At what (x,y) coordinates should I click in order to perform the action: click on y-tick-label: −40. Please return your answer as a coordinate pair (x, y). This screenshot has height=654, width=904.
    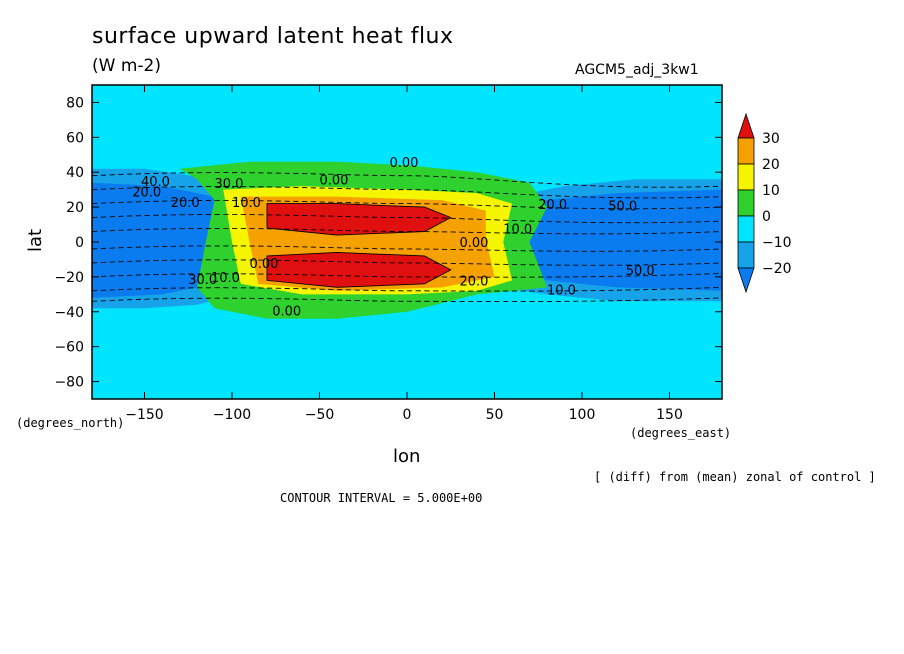
    Looking at the image, I should click on (69, 313).